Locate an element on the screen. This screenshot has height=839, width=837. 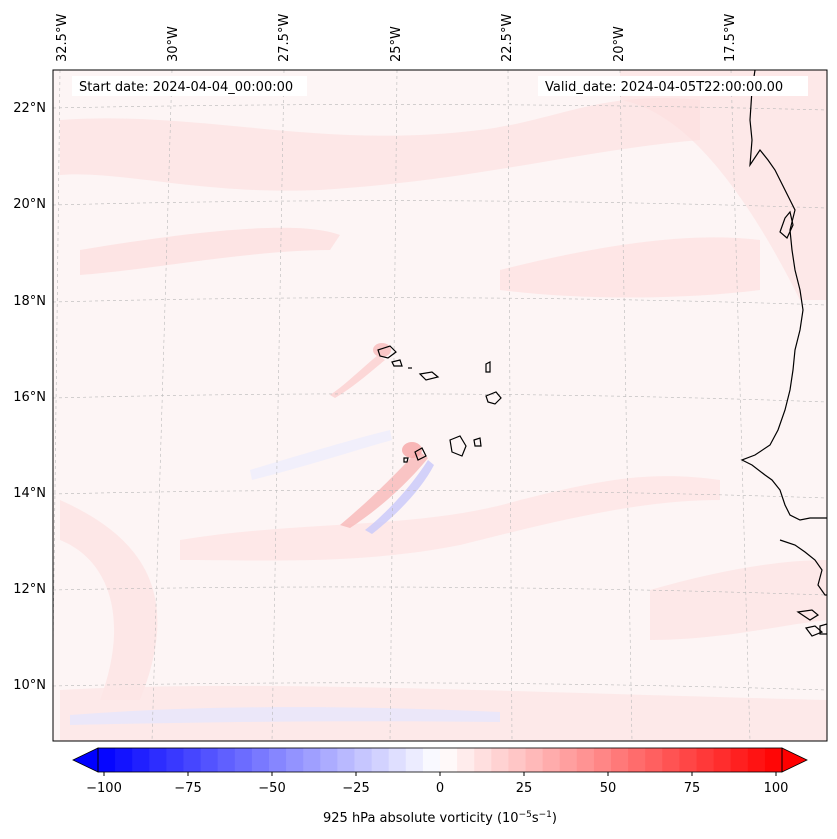
colorbar-tick-label: 0 is located at coordinates (440, 788).